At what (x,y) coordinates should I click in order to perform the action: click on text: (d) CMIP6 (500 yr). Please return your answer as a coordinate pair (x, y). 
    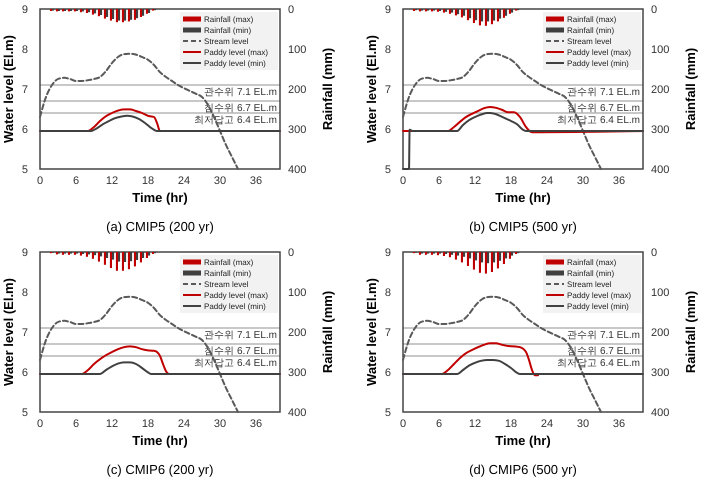
    Looking at the image, I should click on (523, 469).